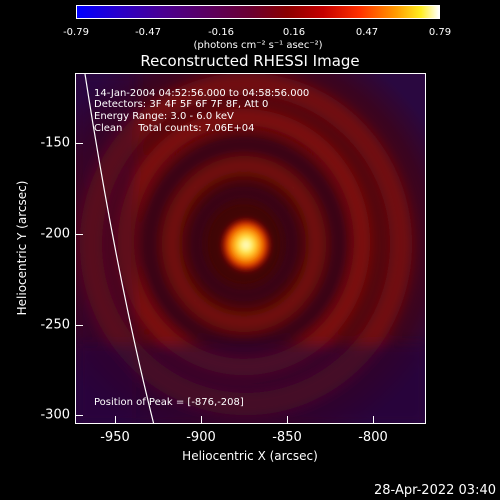 The width and height of the screenshot is (500, 500). What do you see at coordinates (55, 415) in the screenshot?
I see `y-tick-label: -300` at bounding box center [55, 415].